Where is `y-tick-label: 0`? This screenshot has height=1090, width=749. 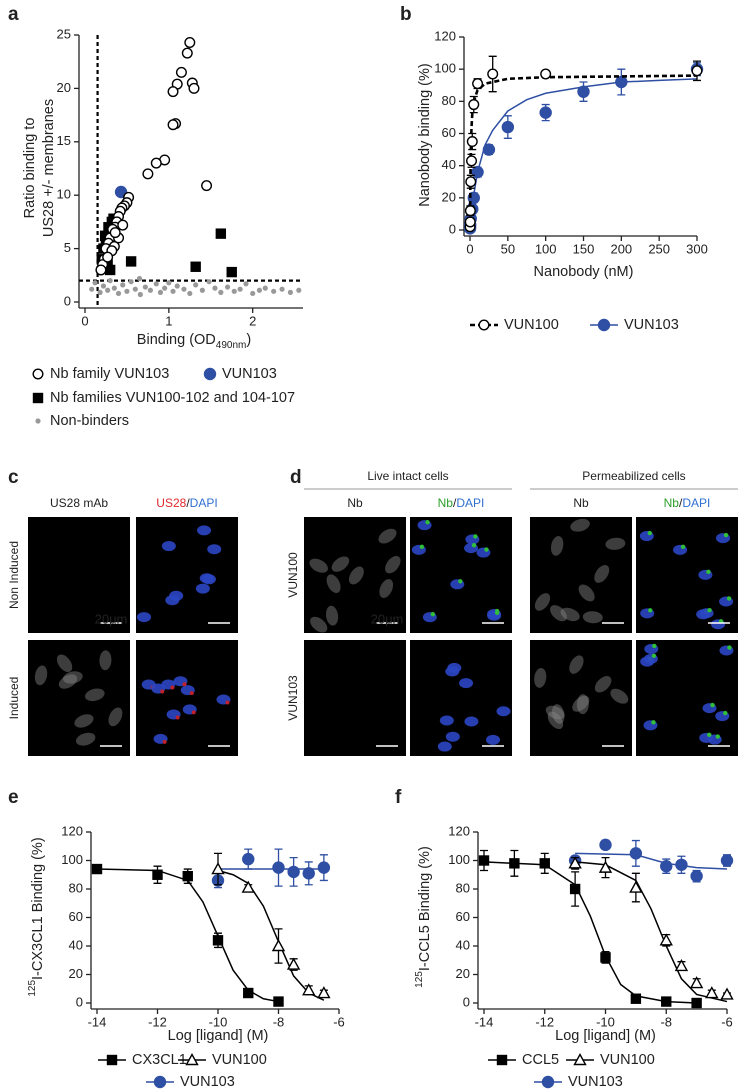 y-tick-label: 0 is located at coordinates (79, 1001).